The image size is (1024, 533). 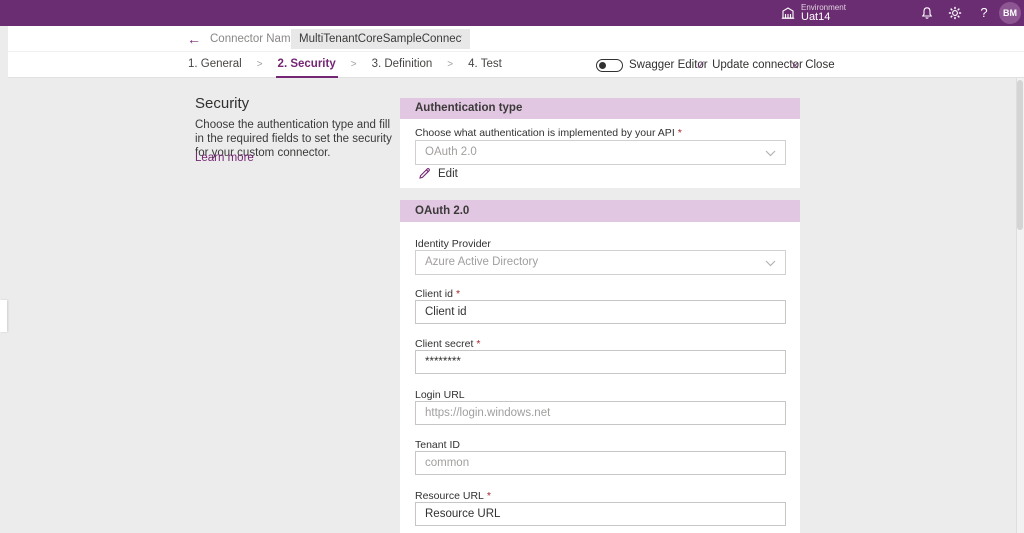 I want to click on resource-url-label: Resource URL *, so click(x=453, y=496).